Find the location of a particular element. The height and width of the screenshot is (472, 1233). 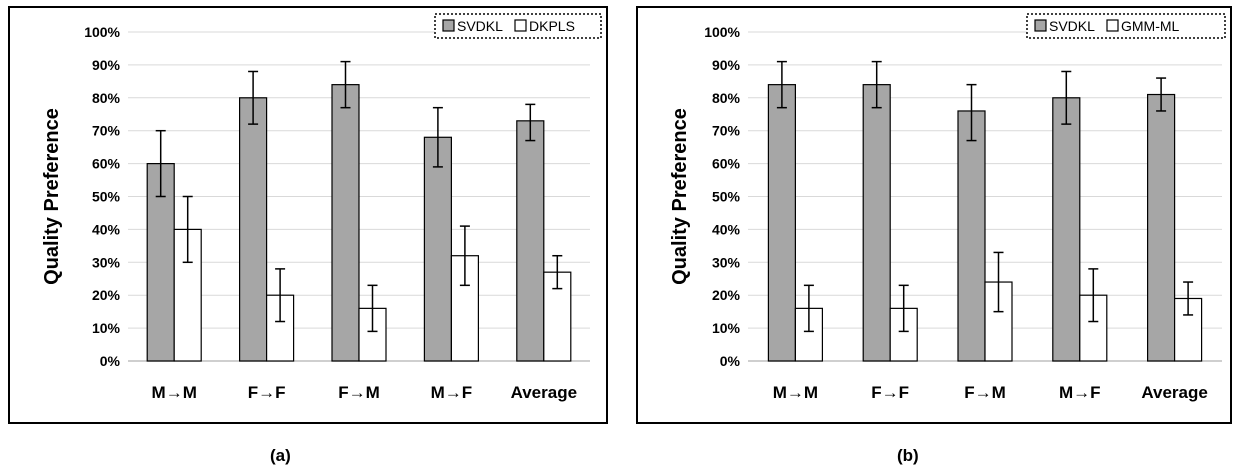

legend: SVDKL DKPLS is located at coordinates (518, 26).